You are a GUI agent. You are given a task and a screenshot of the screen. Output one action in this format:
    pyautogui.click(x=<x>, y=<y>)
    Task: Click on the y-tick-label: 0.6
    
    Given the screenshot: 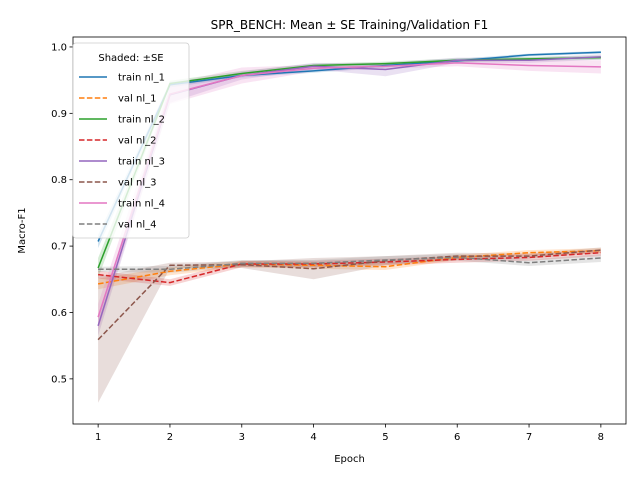 What is the action you would take?
    pyautogui.click(x=59, y=313)
    